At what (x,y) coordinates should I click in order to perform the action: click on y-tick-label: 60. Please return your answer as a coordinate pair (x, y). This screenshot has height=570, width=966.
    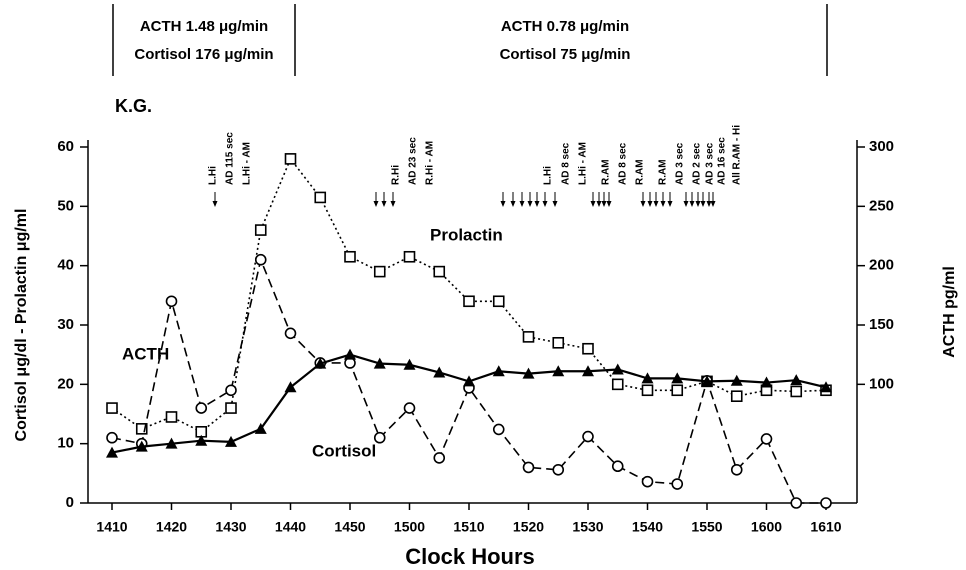
    Looking at the image, I should click on (65, 146).